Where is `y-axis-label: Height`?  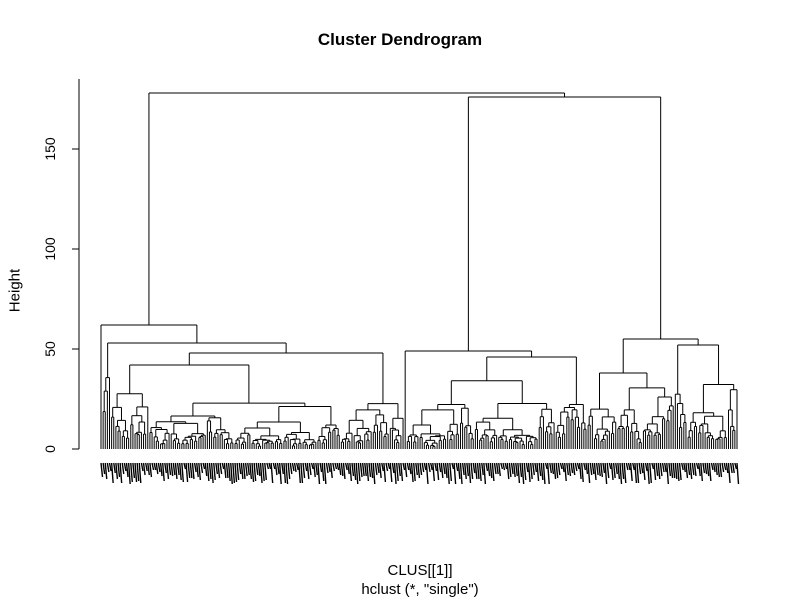 y-axis-label: Height is located at coordinates (15, 290).